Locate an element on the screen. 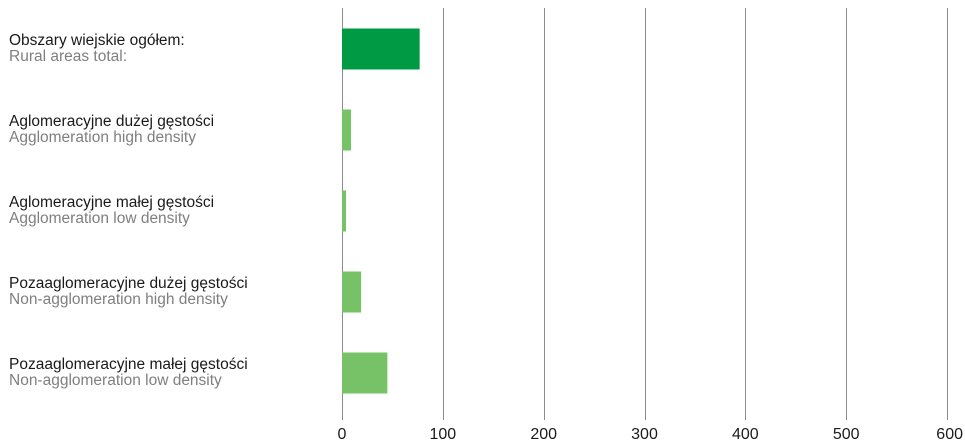  bars is located at coordinates (381, 211).